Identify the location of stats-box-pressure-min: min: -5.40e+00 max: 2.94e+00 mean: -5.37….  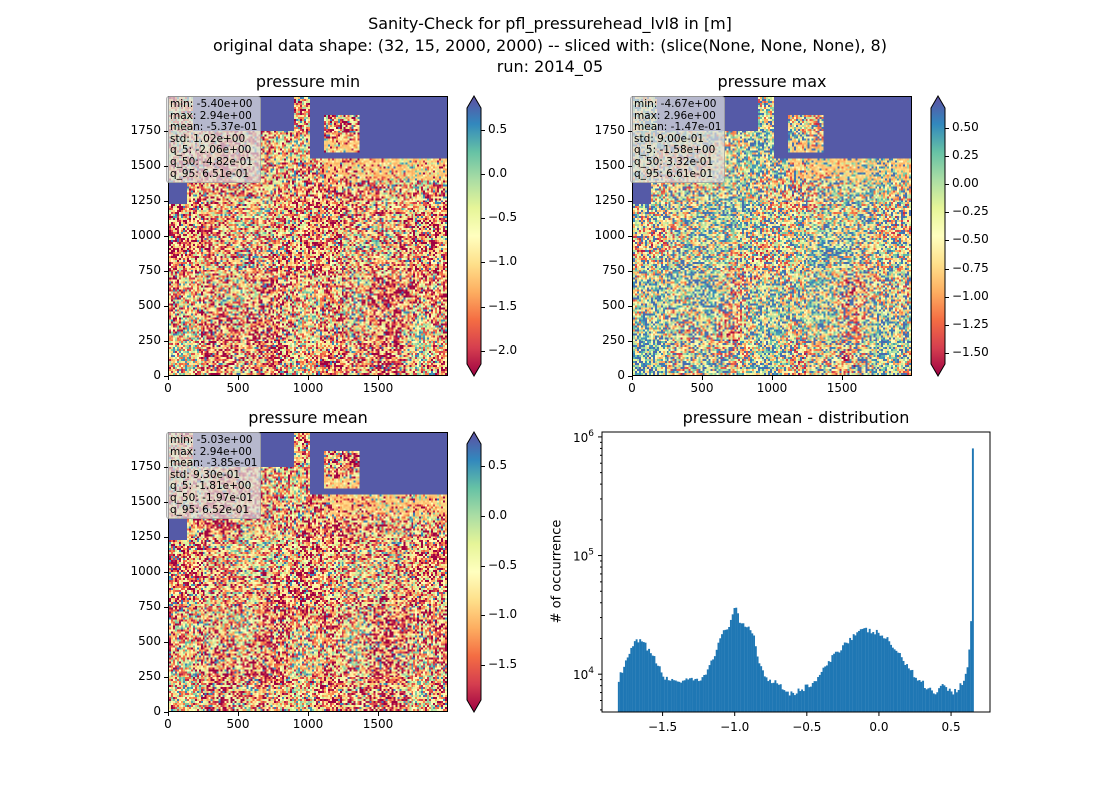
(214, 140).